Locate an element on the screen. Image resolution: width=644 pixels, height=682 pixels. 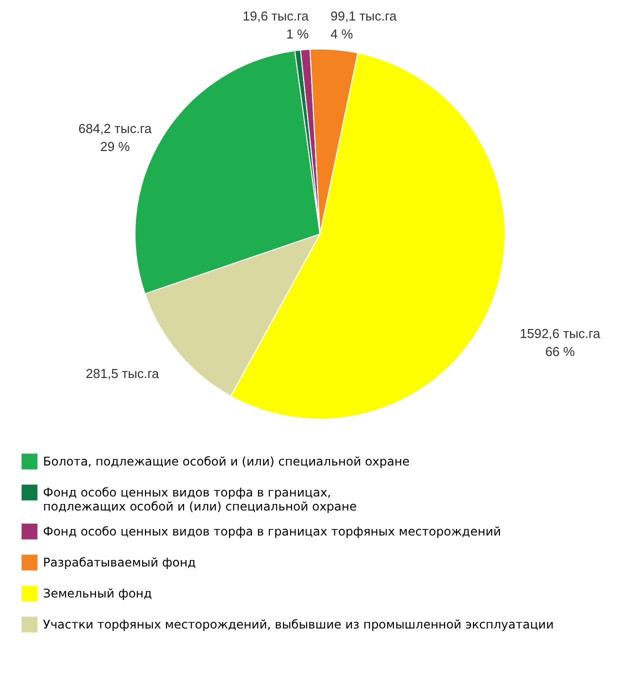
data-label: 281,5 тыс.га is located at coordinates (123, 374).